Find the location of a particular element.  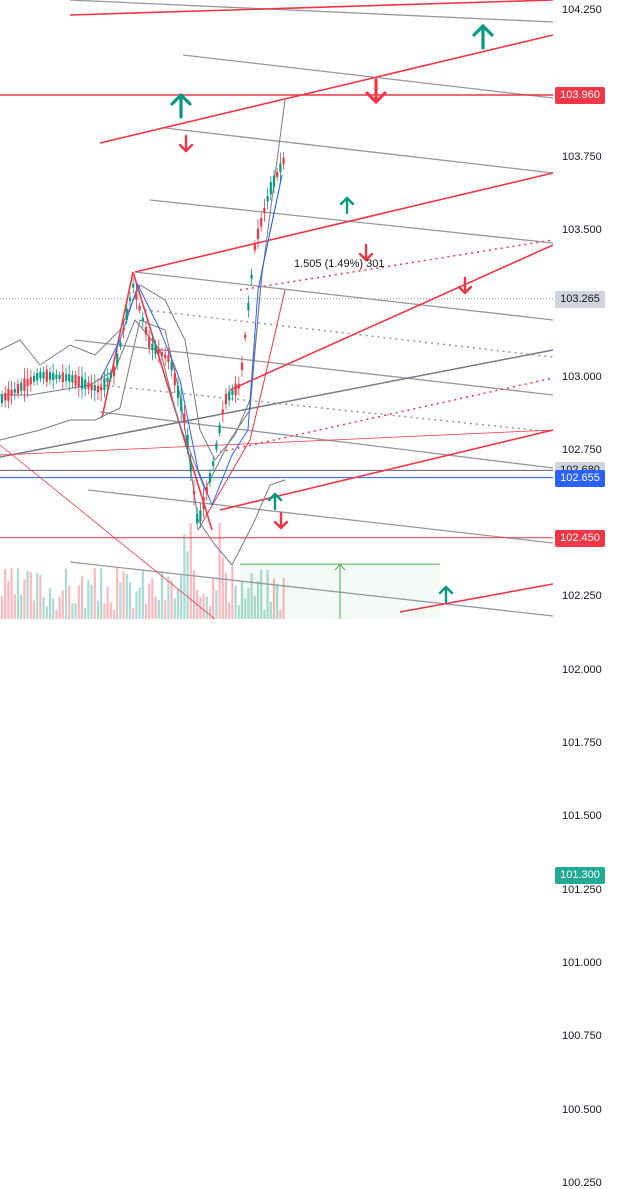

dotted-channel-line is located at coordinates (349, 333).